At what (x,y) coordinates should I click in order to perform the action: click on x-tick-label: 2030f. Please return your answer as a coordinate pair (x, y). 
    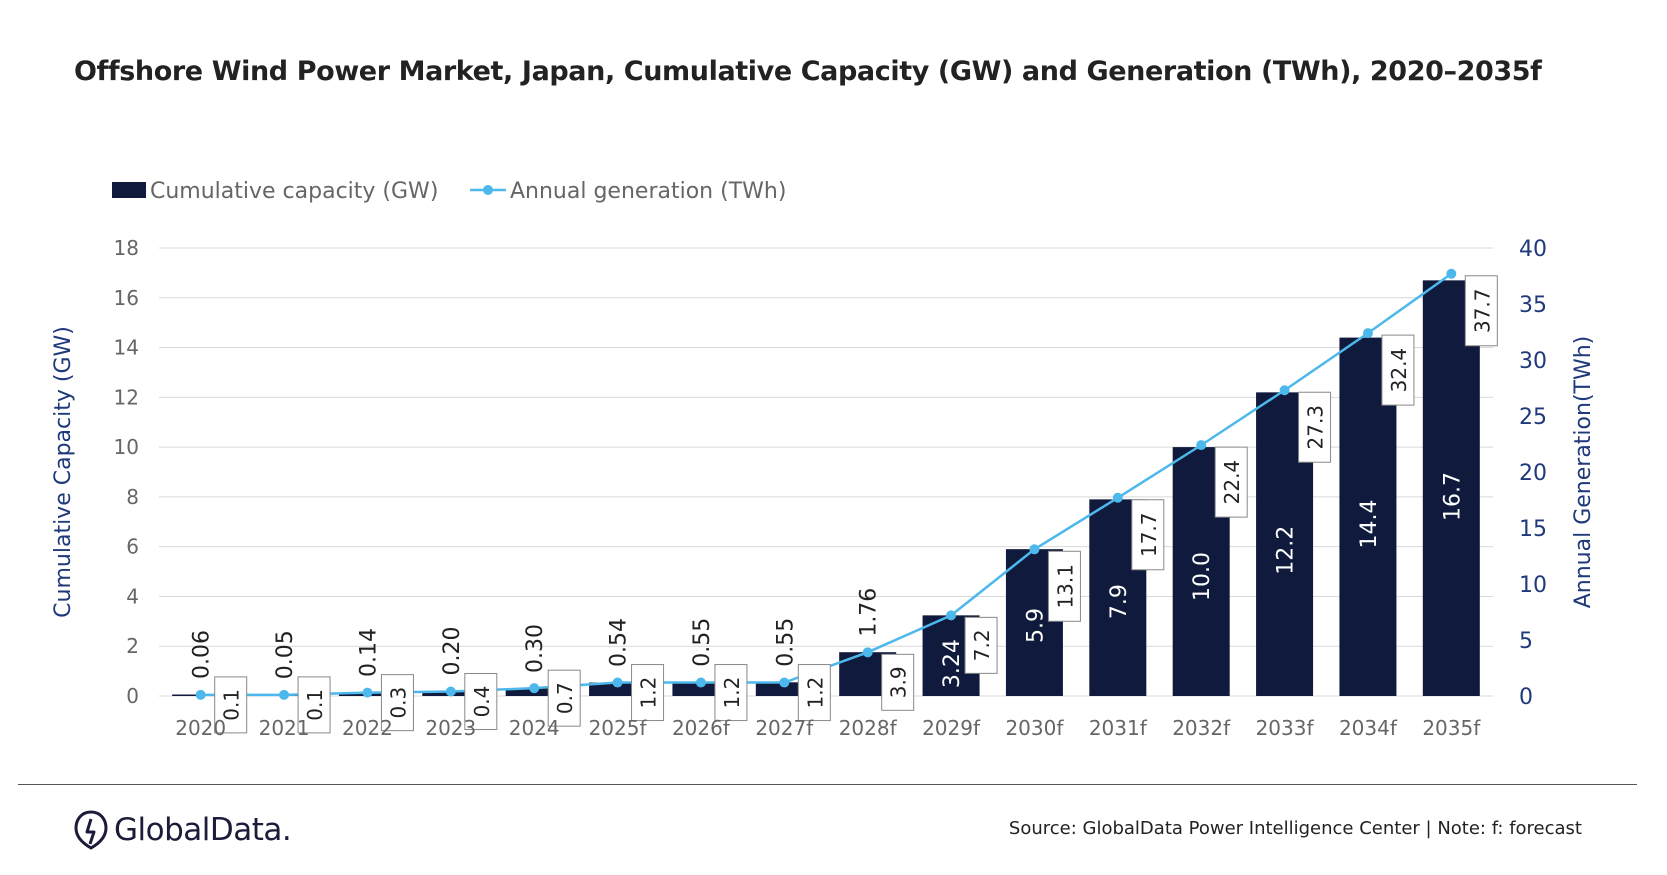
    Looking at the image, I should click on (1034, 728).